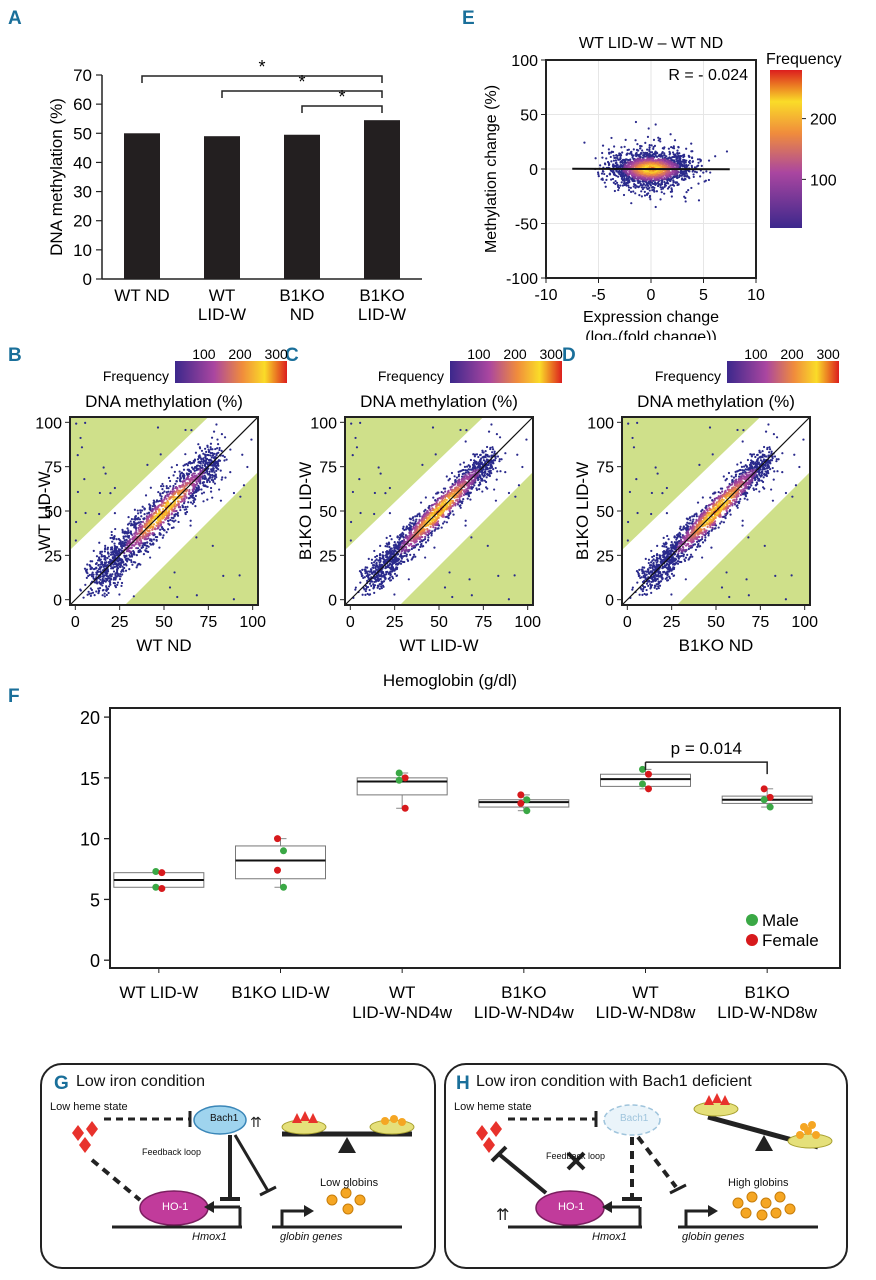 This screenshot has width=876, height=1280. Describe the element at coordinates (466, 538) in the screenshot. I see `lower-shaded-region` at that location.